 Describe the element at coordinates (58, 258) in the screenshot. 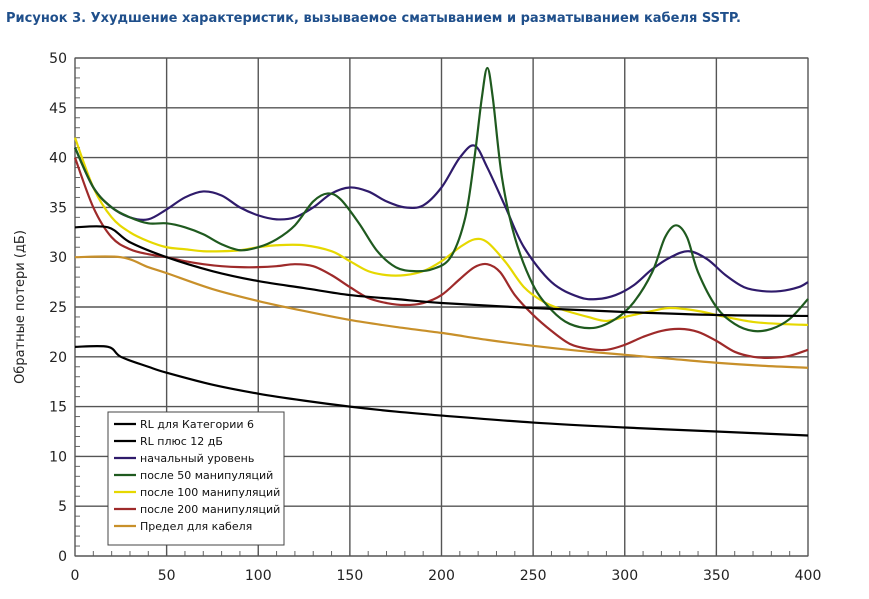

I see `y-tick-label: 30` at that location.